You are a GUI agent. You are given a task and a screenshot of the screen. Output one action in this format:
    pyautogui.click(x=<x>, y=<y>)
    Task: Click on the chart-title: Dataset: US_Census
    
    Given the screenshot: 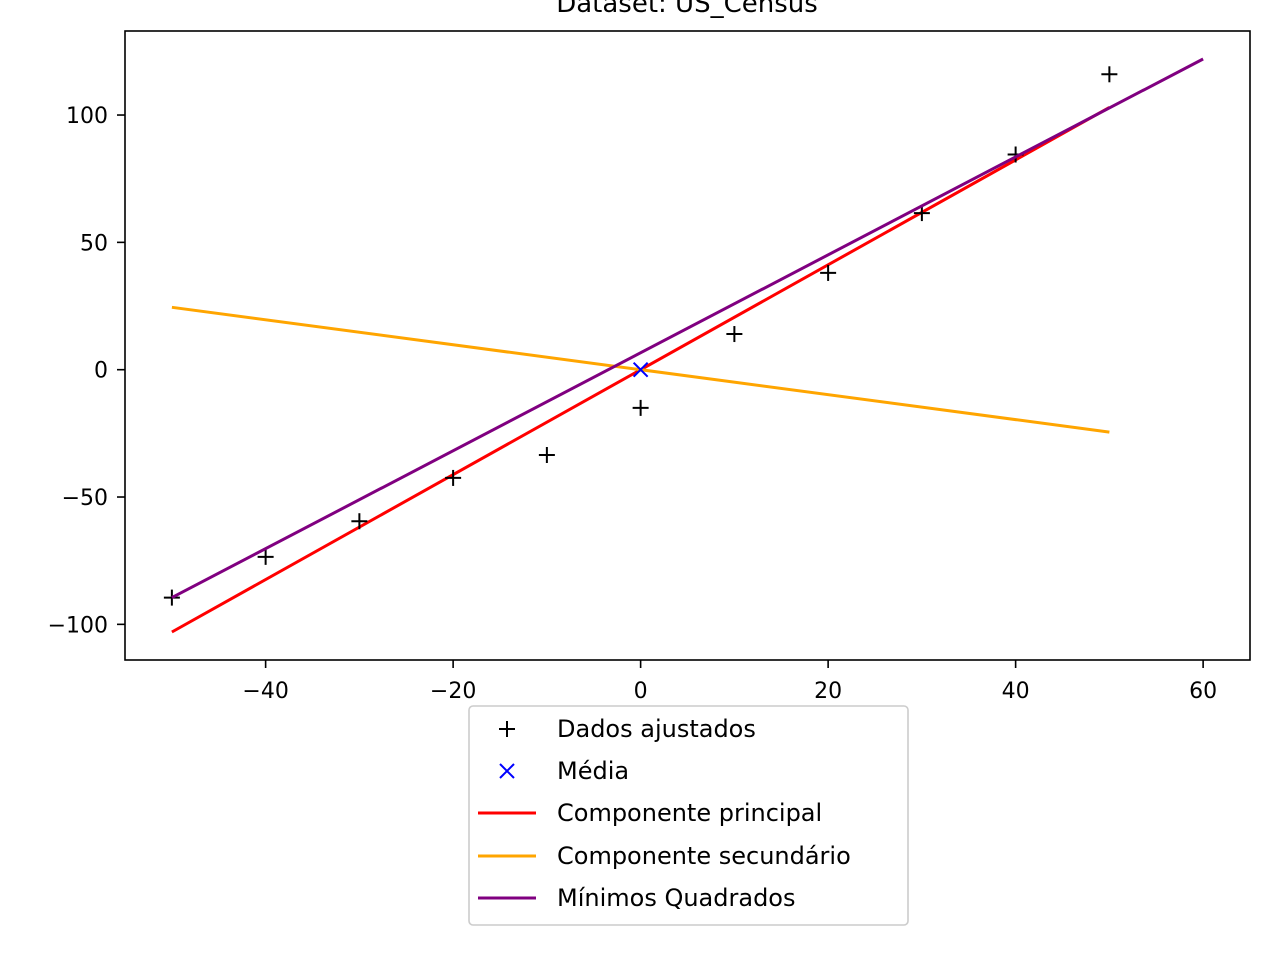 What is the action you would take?
    pyautogui.click(x=687, y=9)
    